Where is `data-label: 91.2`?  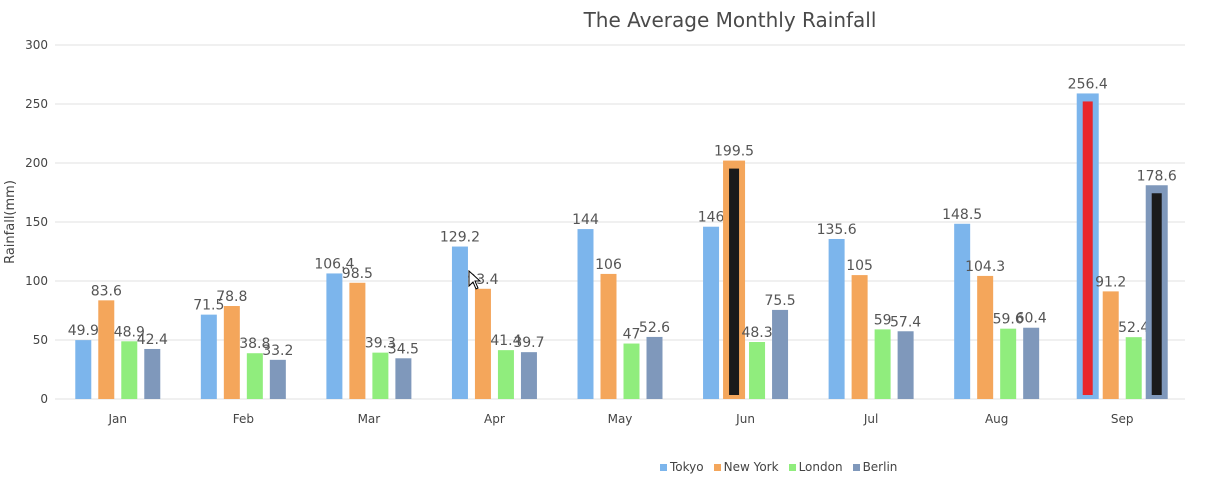
data-label: 91.2 is located at coordinates (1110, 282).